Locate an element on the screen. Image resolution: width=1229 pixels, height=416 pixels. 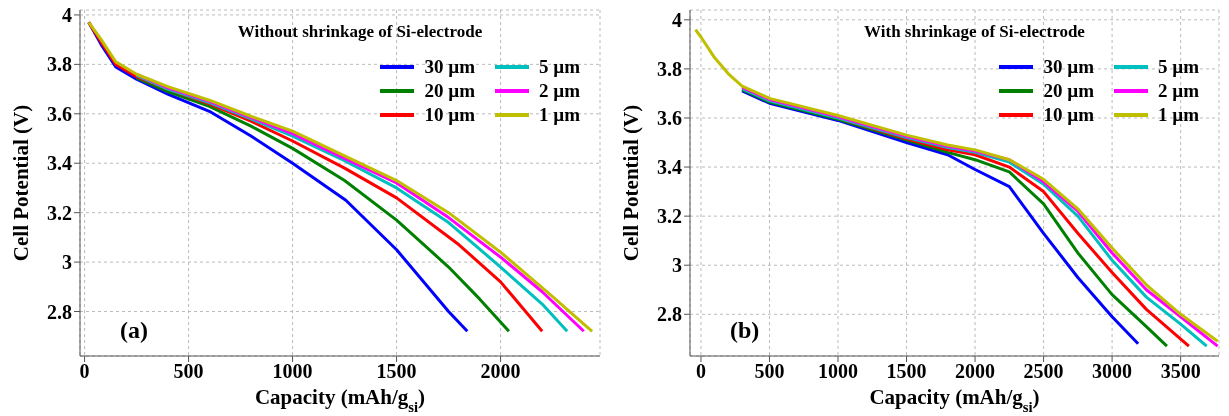
x-tick-label: 3500 is located at coordinates (1180, 371).